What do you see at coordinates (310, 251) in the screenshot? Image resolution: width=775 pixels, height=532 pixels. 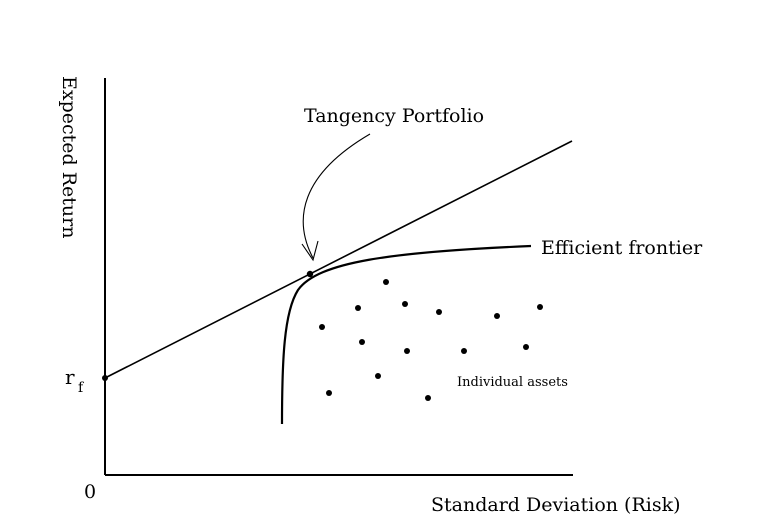 I see `tangency-arrowhead` at bounding box center [310, 251].